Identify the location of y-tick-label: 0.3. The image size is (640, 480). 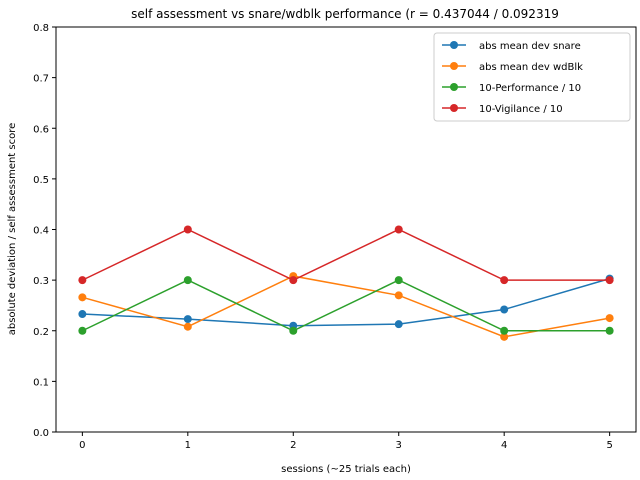
(41, 281).